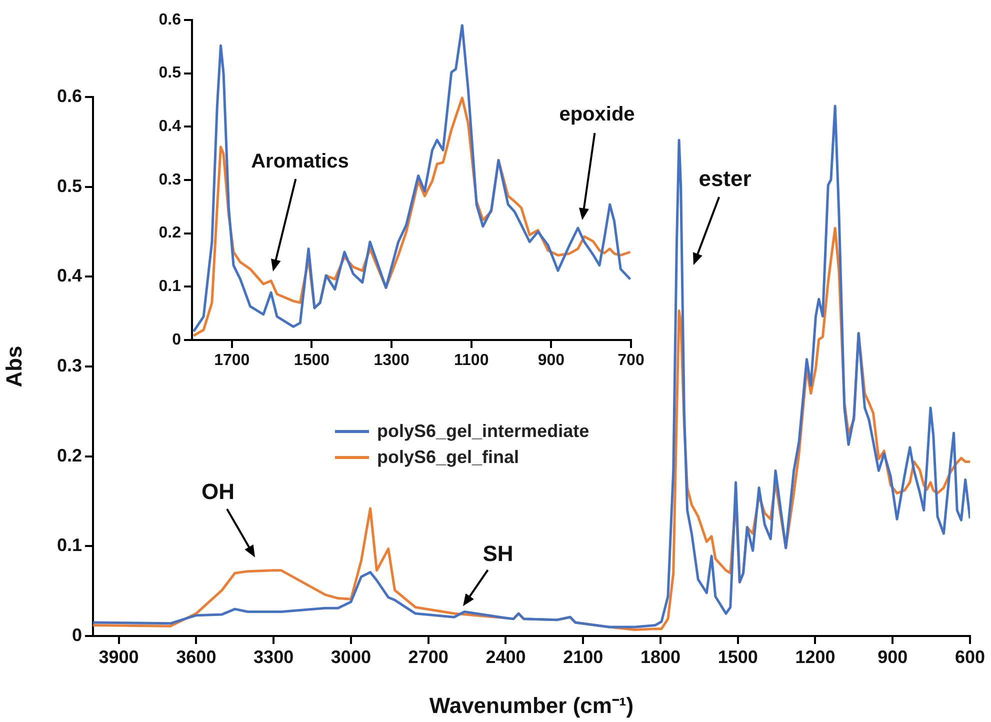 This screenshot has height=722, width=991. I want to click on annotation: epoxide, so click(597, 115).